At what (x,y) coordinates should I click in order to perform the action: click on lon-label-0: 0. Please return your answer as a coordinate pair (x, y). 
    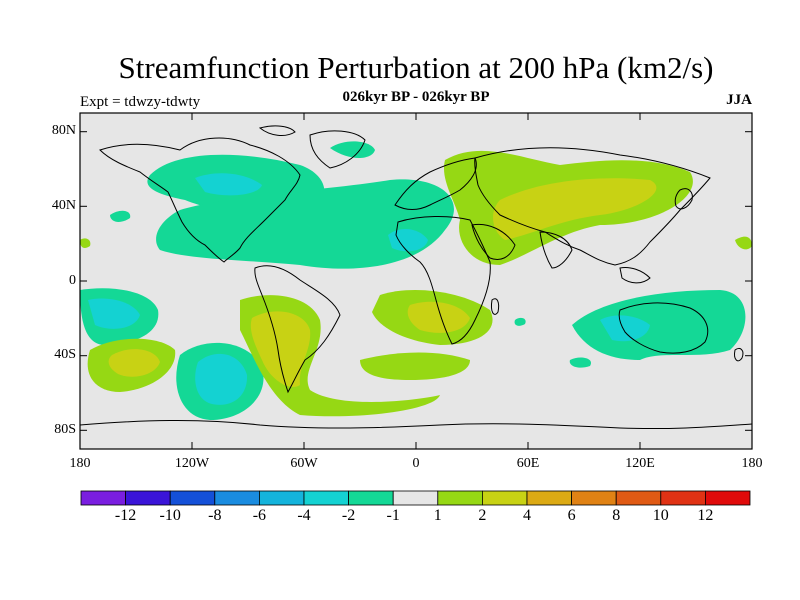
    Looking at the image, I should click on (416, 463).